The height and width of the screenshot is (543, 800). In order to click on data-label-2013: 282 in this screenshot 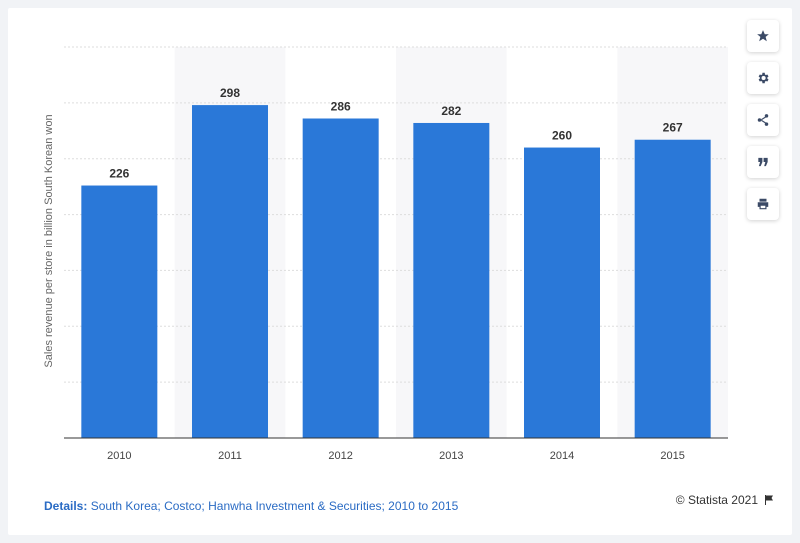, I will do `click(451, 111)`.